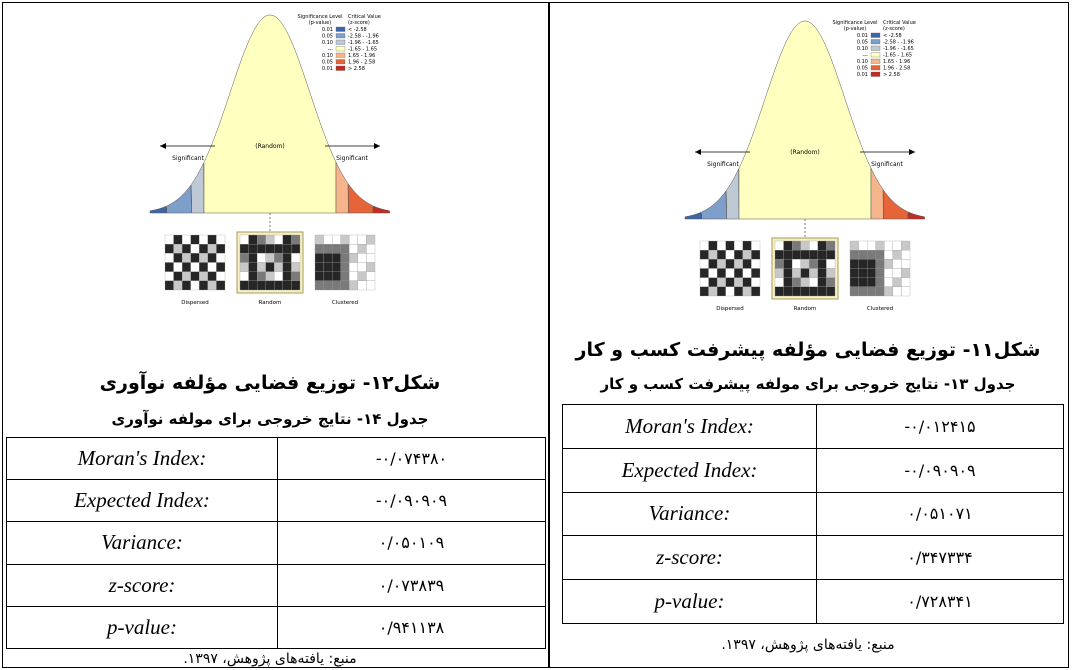 The image size is (1072, 670). What do you see at coordinates (862, 49) in the screenshot?
I see `legend-p: 0.10` at bounding box center [862, 49].